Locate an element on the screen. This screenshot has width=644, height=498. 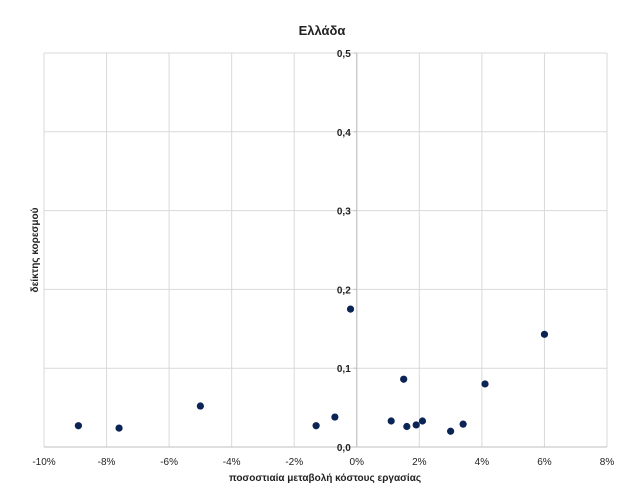
chart-title: Ελλάδα is located at coordinates (322, 30).